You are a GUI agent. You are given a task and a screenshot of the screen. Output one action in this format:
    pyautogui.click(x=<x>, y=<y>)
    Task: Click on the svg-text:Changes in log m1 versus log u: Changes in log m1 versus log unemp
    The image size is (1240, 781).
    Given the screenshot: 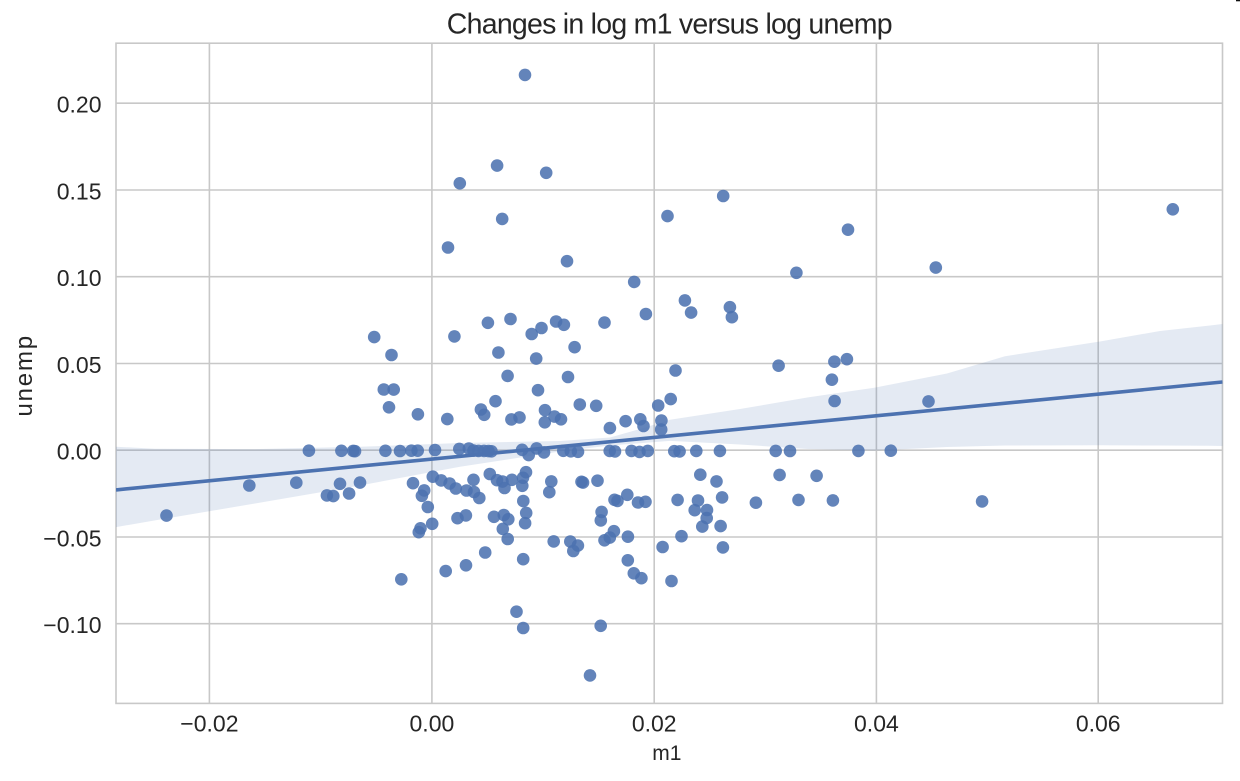 What is the action you would take?
    pyautogui.click(x=669, y=24)
    